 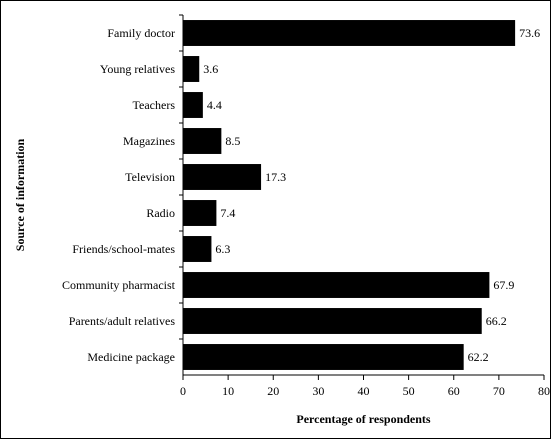 I want to click on category-label: Family doctor, so click(x=141, y=33).